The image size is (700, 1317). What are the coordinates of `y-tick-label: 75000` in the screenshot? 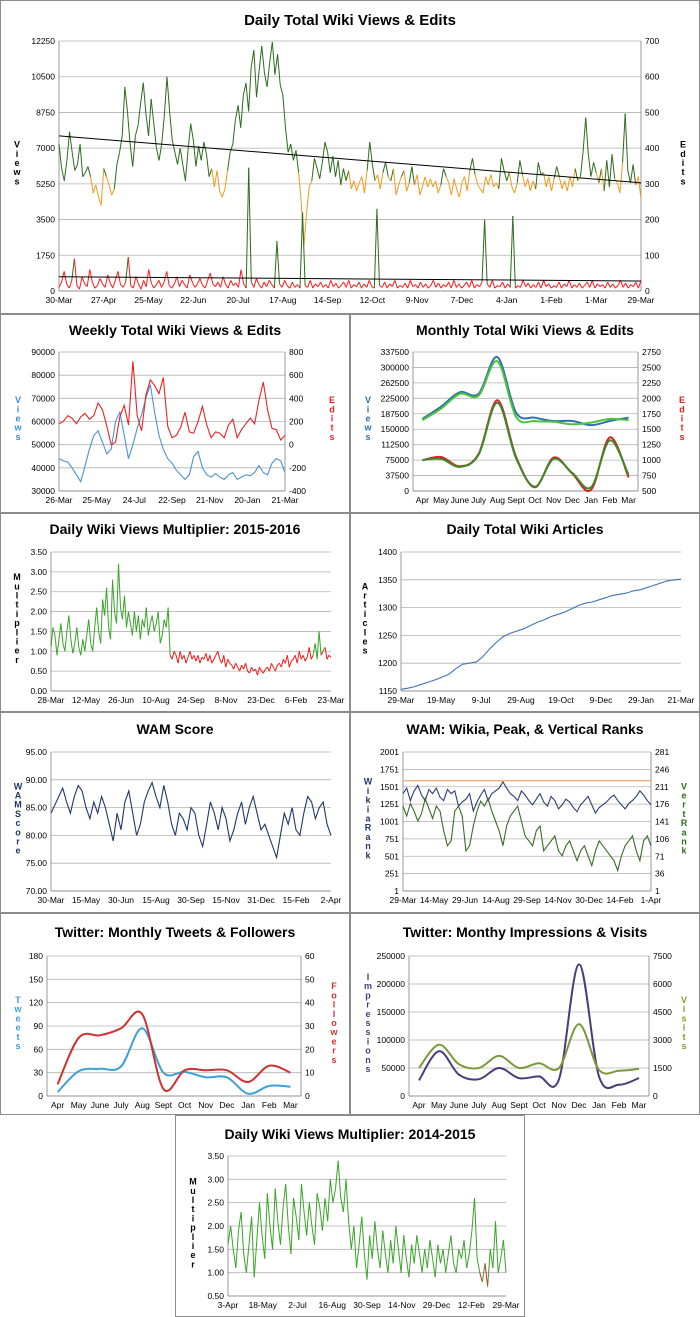 It's located at (397, 460).